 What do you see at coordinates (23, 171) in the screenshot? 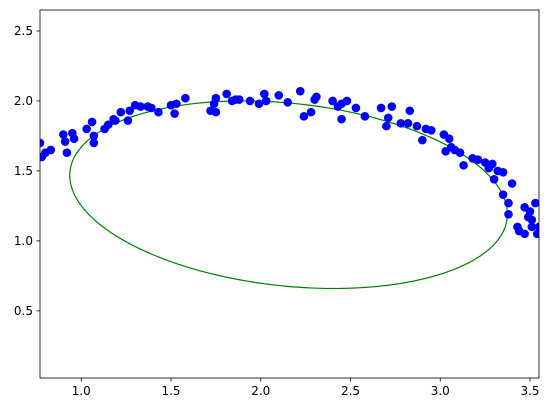
I see `y-tick-label: 1.5` at bounding box center [23, 171].